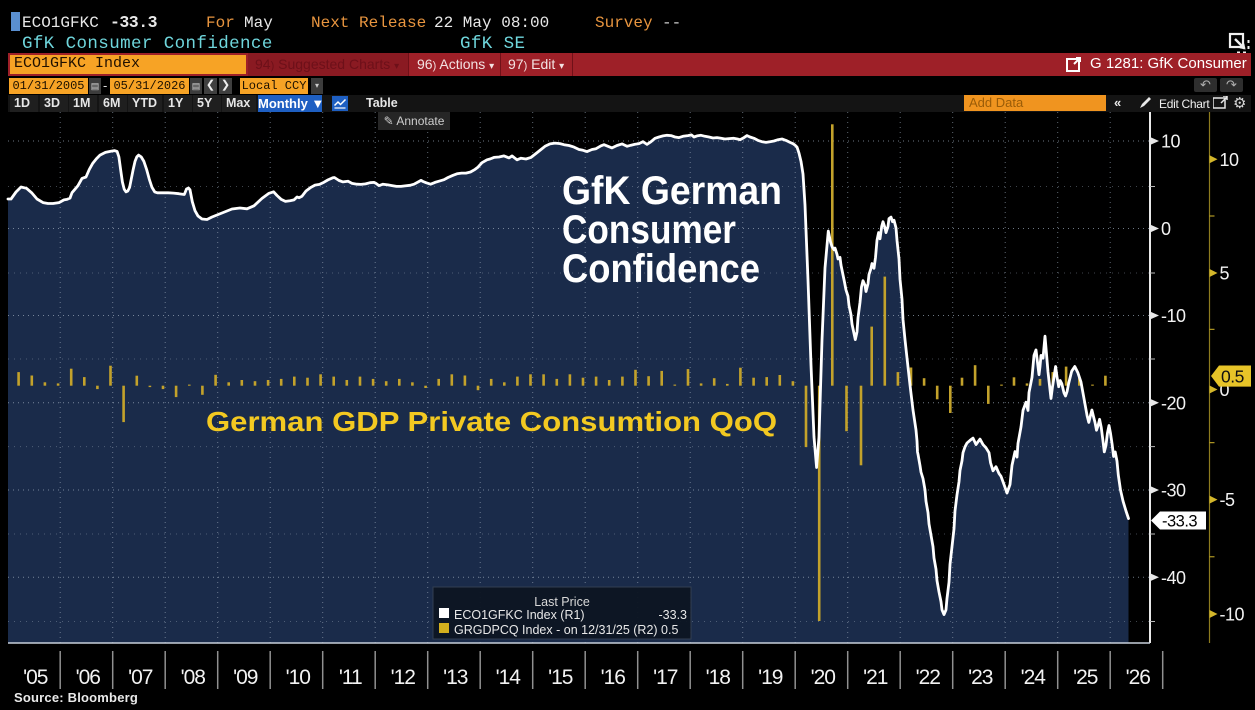 The height and width of the screenshot is (710, 1255). What do you see at coordinates (613, 677) in the screenshot?
I see `svg-text: '16` at bounding box center [613, 677].